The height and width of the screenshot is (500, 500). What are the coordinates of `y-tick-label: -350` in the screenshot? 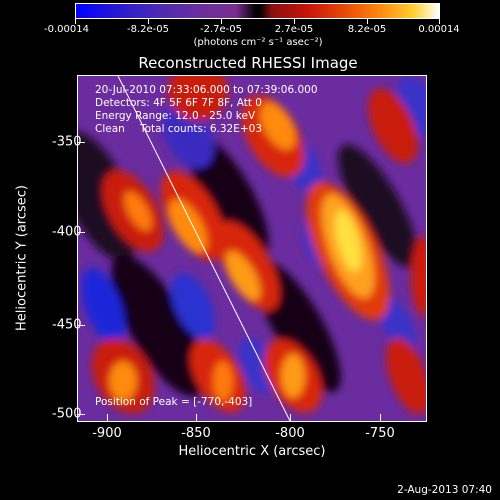 It's located at (67, 142).